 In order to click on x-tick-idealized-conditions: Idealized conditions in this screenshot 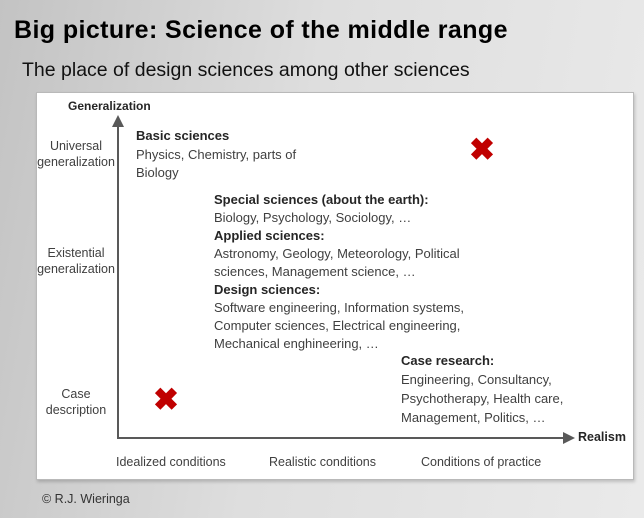, I will do `click(171, 462)`.